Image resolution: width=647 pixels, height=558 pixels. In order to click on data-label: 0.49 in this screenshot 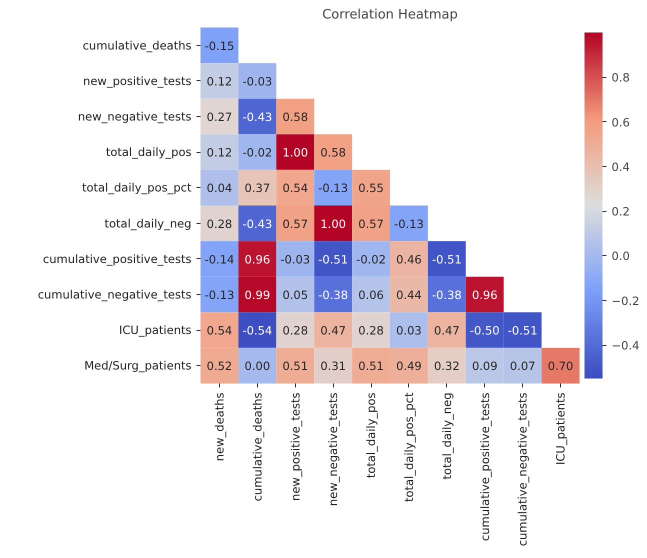, I will do `click(409, 366)`.